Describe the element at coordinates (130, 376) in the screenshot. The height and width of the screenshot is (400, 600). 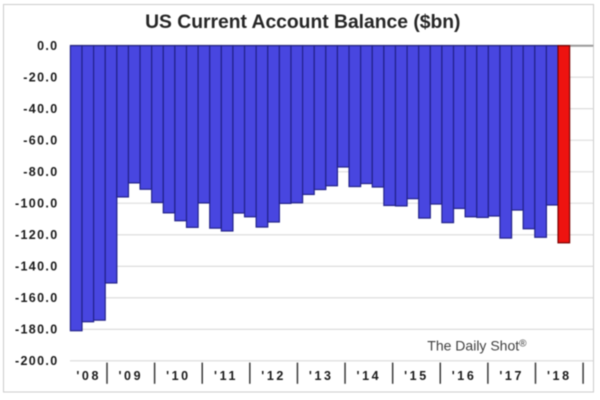
I see `svg-text: '09` at that location.